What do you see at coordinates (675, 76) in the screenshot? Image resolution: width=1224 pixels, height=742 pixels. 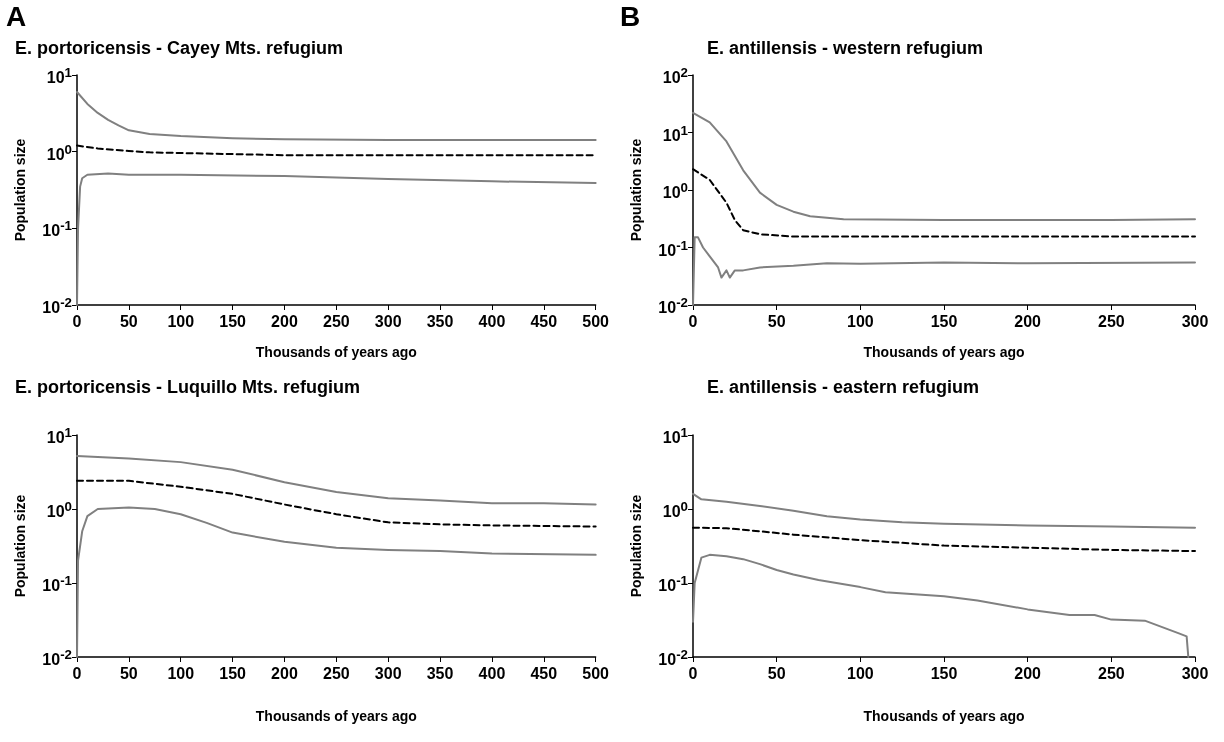 I see `y-tick-label: 10$^{2}$` at bounding box center [675, 76].